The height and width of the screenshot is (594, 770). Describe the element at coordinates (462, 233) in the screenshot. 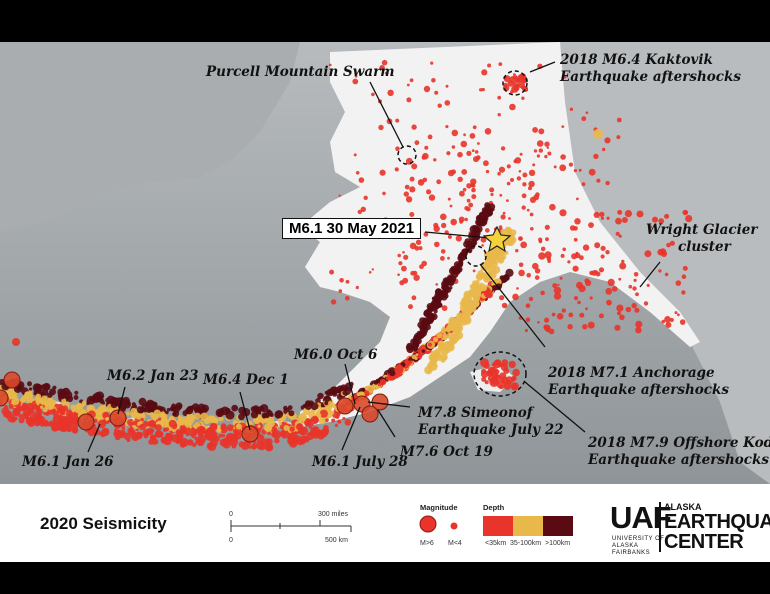

I see `annotation-rings` at that location.